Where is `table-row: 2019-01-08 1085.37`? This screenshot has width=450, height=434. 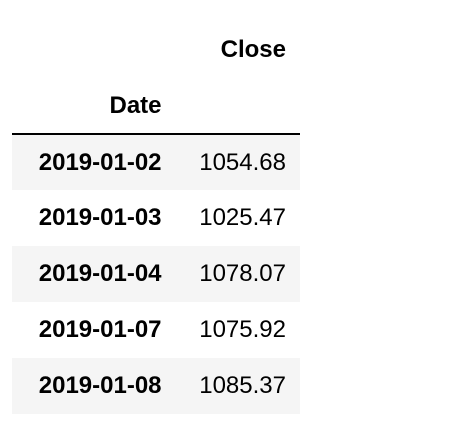 table-row: 2019-01-08 1085.37 is located at coordinates (156, 386).